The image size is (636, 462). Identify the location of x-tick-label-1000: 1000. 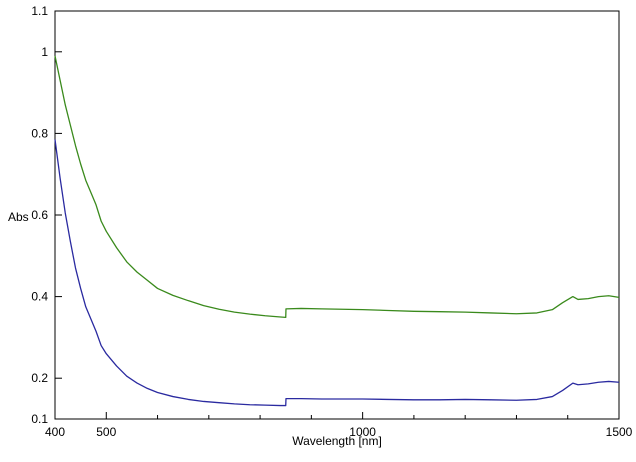
(362, 432).